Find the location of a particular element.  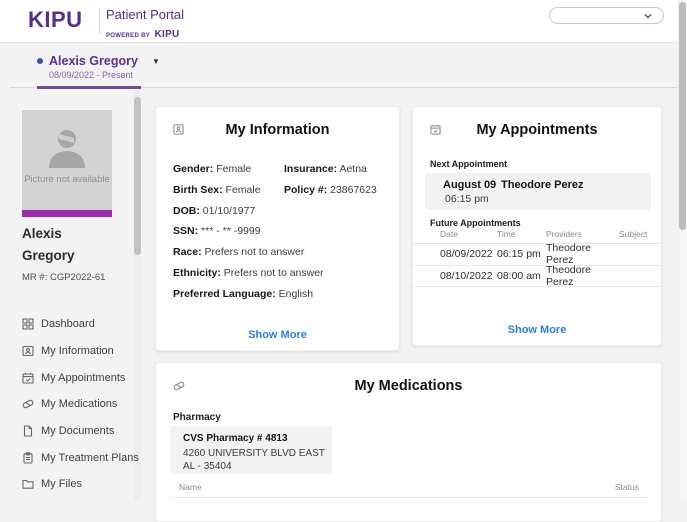

sidebar-item-dashboard: Dashboard is located at coordinates (78, 324).